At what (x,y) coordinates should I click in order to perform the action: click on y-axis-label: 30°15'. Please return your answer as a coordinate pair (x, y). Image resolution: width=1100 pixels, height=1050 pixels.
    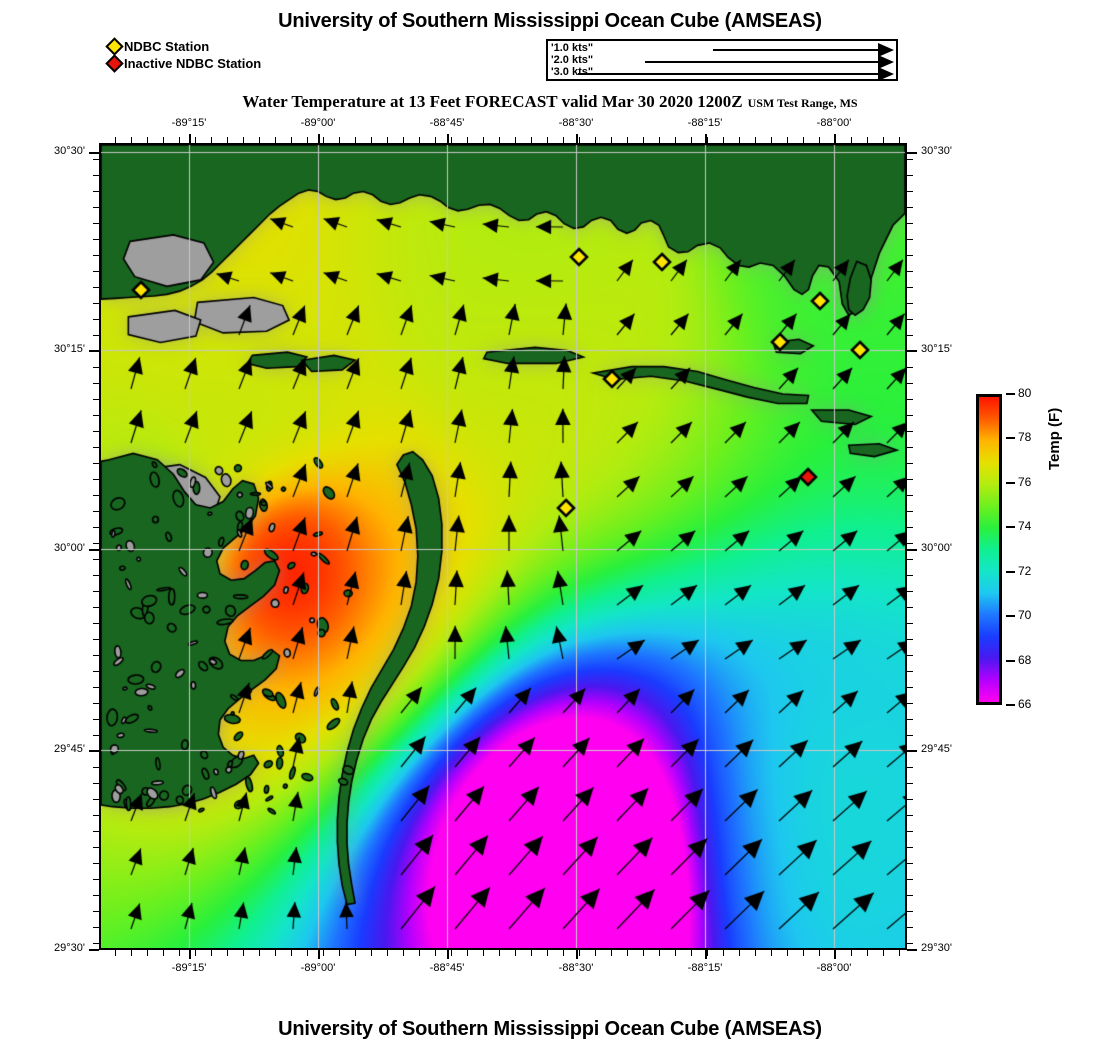
    Looking at the image, I should click on (69, 349).